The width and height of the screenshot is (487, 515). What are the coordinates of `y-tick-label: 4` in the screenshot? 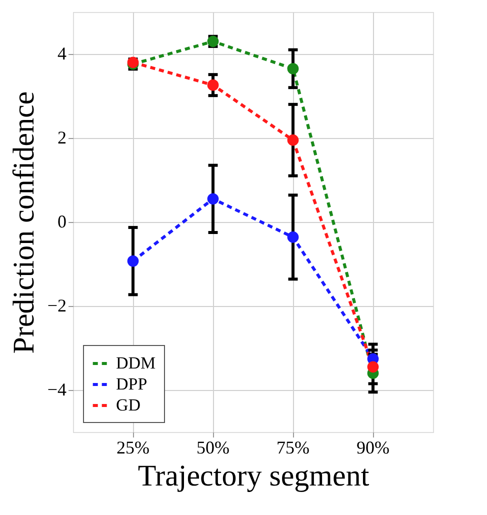 It's located at (62, 54).